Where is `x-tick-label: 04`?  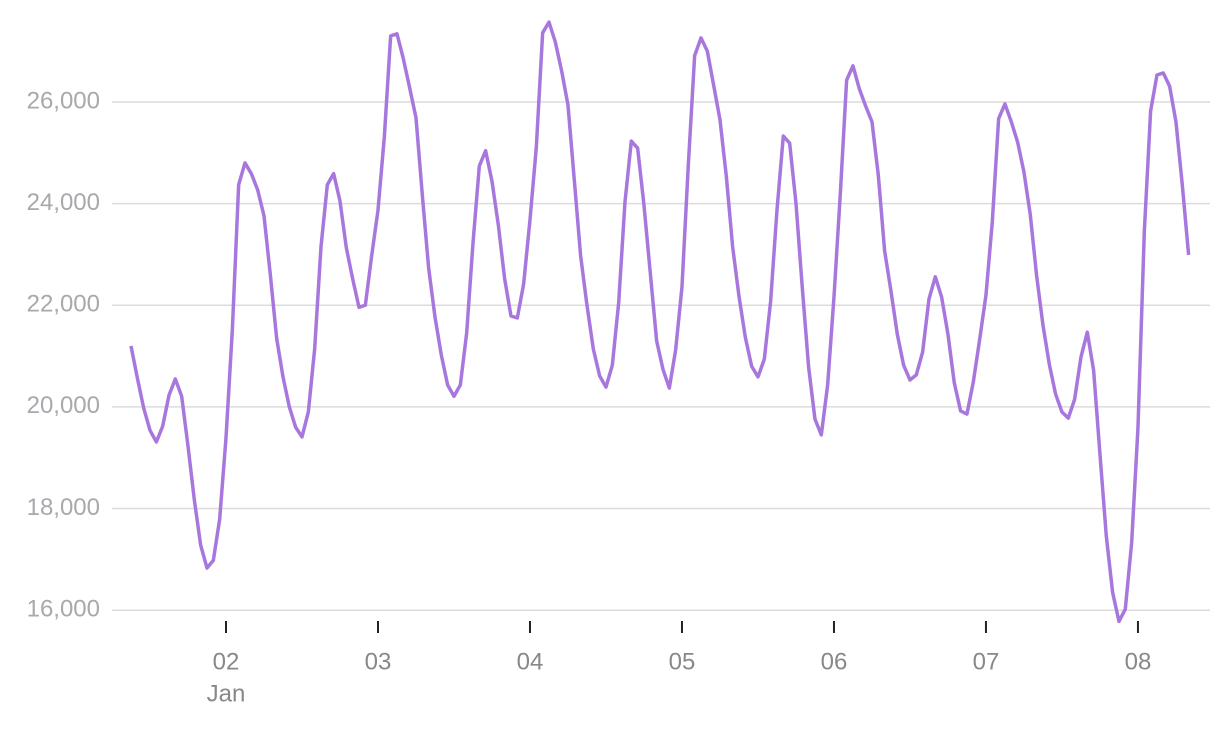 x-tick-label: 04 is located at coordinates (530, 661).